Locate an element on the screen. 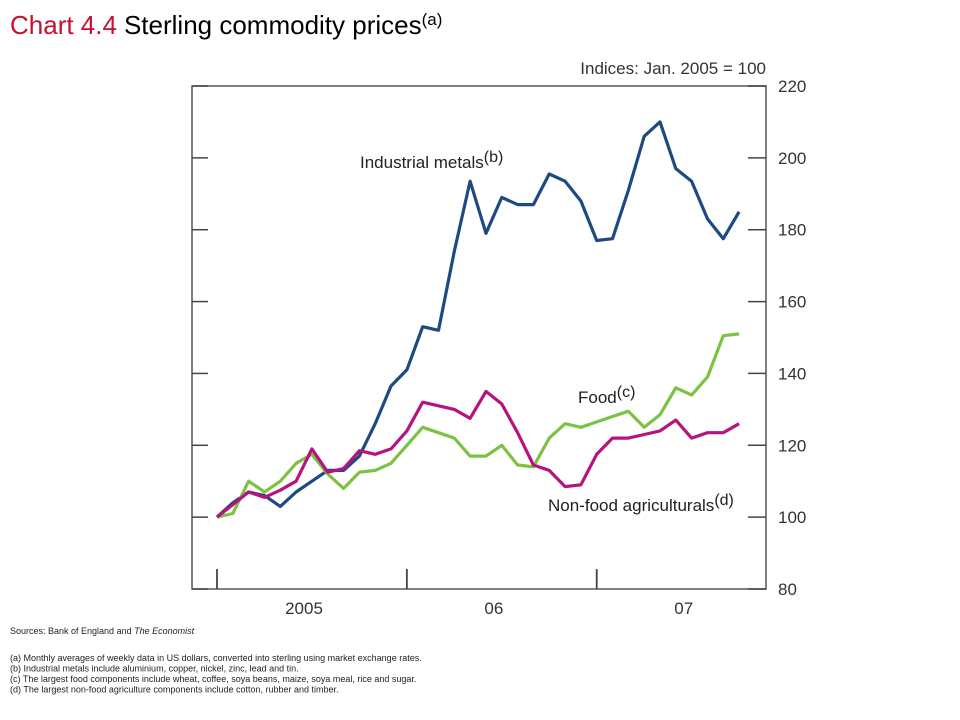 Image resolution: width=960 pixels, height=720 pixels. y-tick-label: 120 is located at coordinates (792, 445).